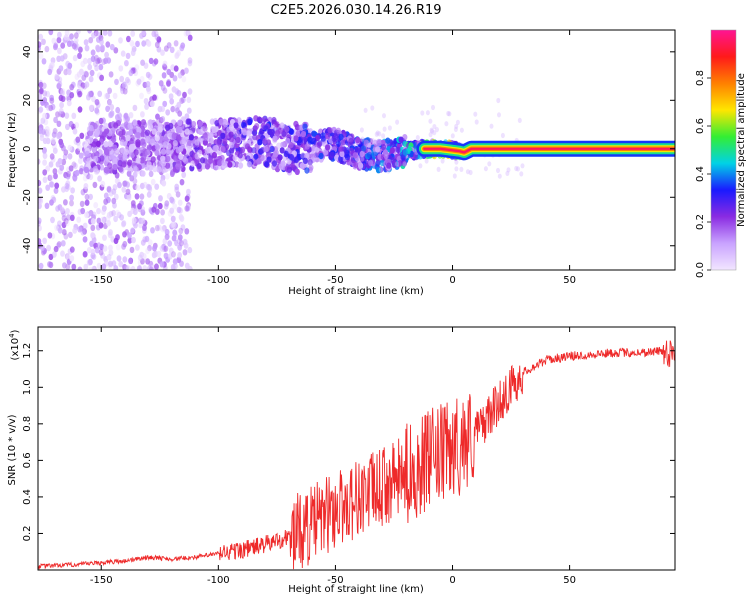  I want to click on spectrogram-cell-1949, so click(132, 138).